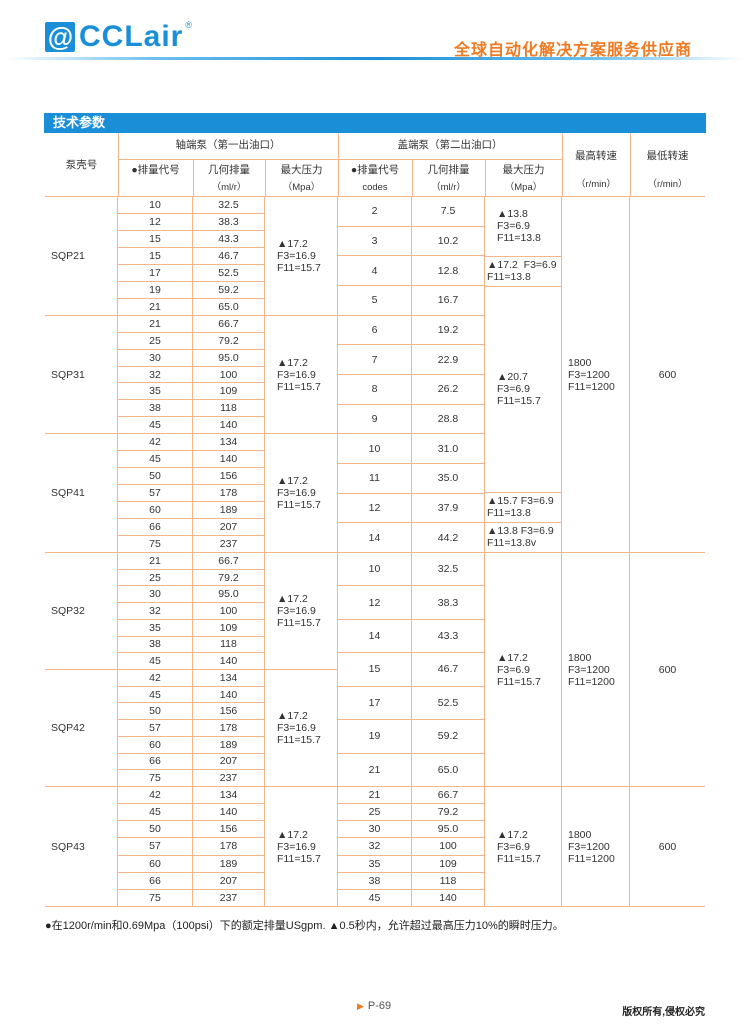 The image size is (750, 1035). Describe the element at coordinates (374, 881) in the screenshot. I see `cover-code: 38` at that location.